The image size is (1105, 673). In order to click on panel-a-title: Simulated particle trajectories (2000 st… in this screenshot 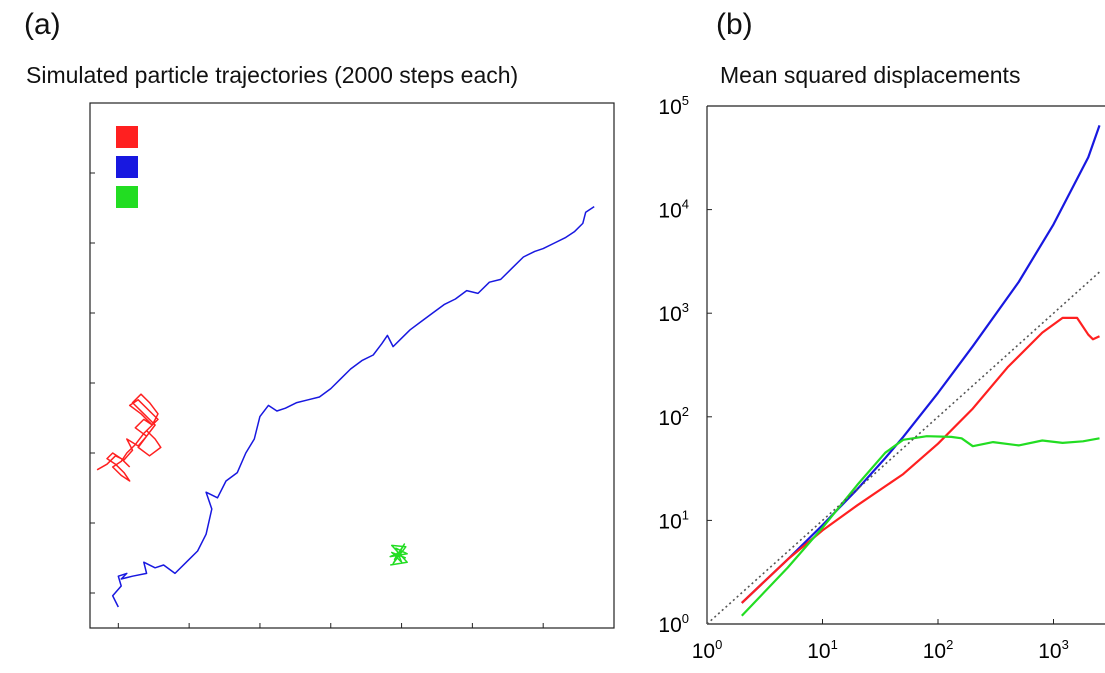, I will do `click(272, 75)`.